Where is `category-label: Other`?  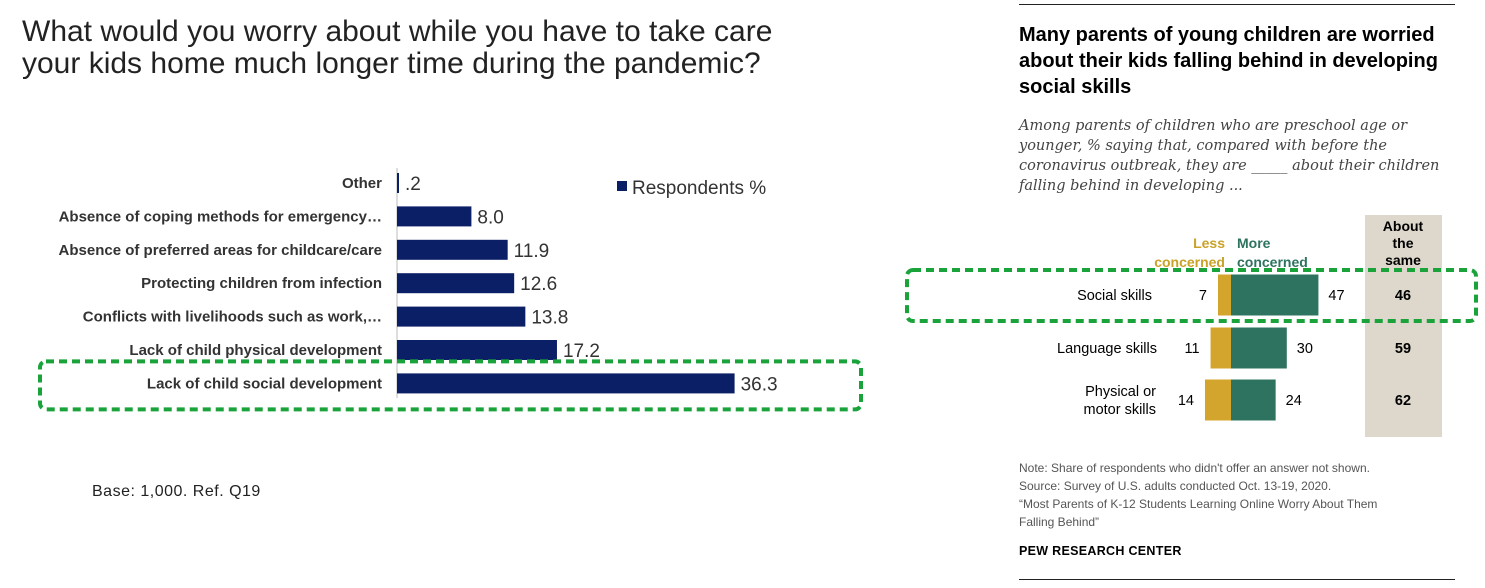
category-label: Other is located at coordinates (362, 183).